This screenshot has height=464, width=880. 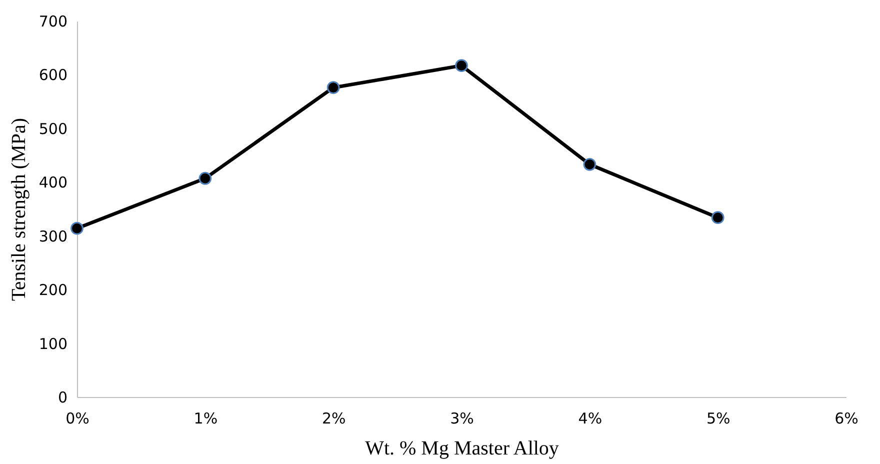 I want to click on x-tick-label: 3%, so click(x=462, y=419).